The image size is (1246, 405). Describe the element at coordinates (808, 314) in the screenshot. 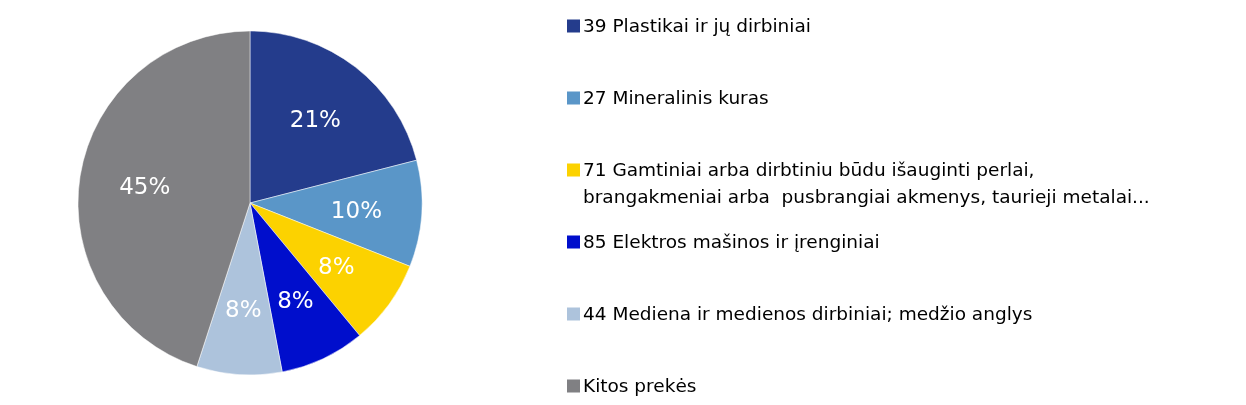

I see `legend-label: 44 Mediena ir medienos dirbiniai; medžio anglys` at that location.